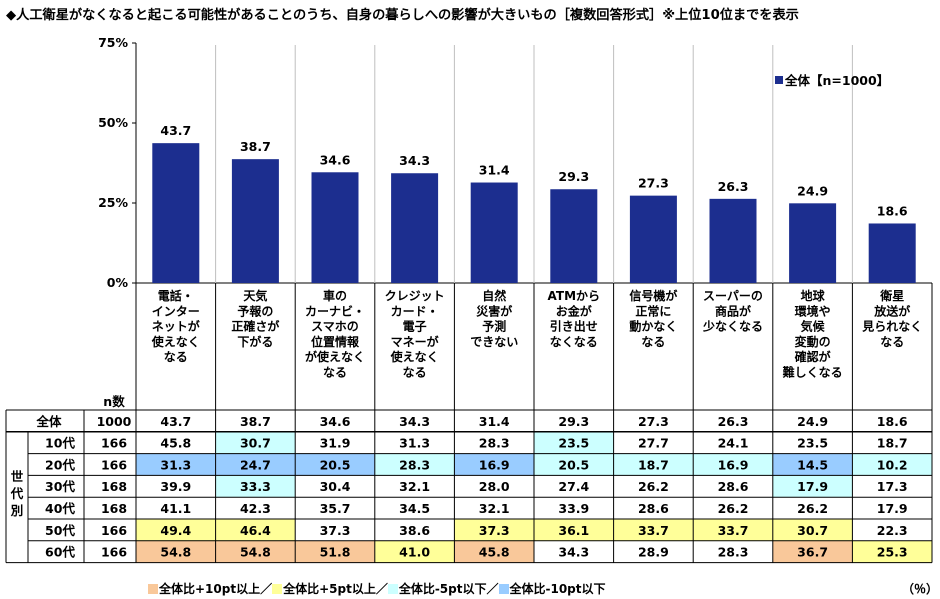  Describe the element at coordinates (733, 464) in the screenshot. I see `table-cell: 16.9` at that location.